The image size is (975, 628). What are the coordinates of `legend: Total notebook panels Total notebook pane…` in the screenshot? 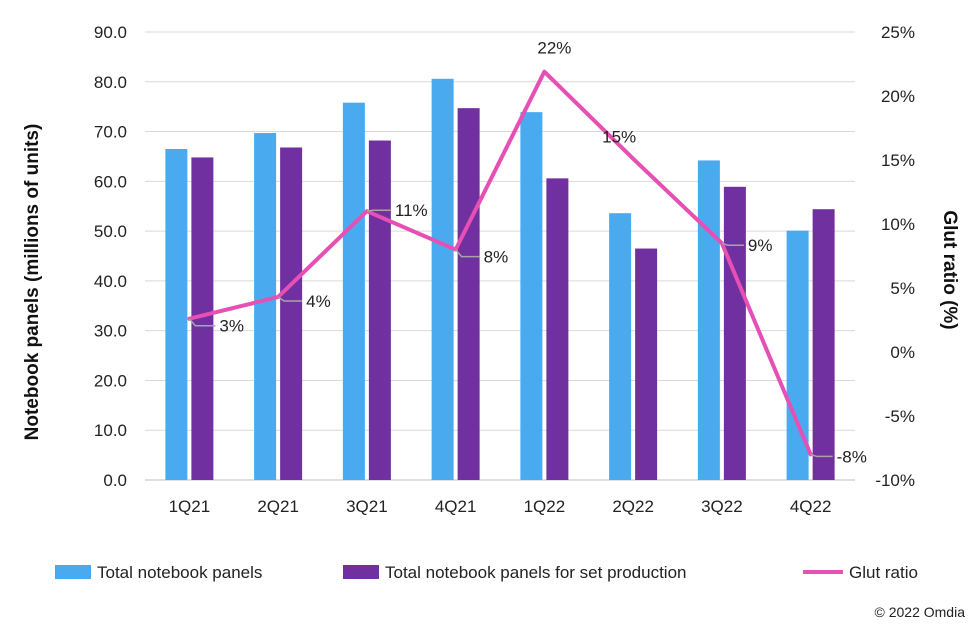 It's located at (486, 572).